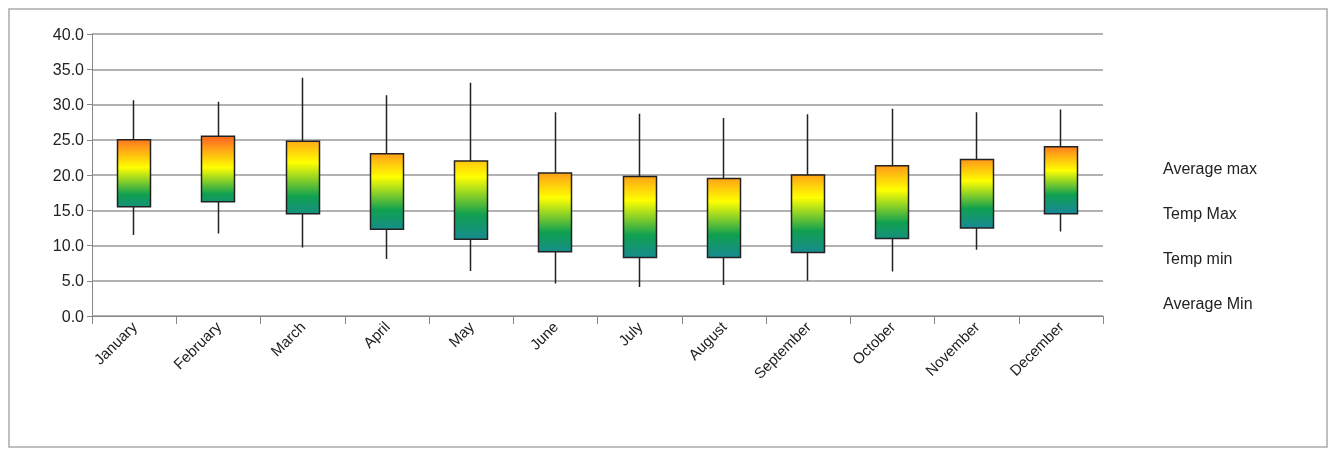 The image size is (1336, 455). Describe the element at coordinates (73, 316) in the screenshot. I see `y-tick-label: 0.0` at that location.